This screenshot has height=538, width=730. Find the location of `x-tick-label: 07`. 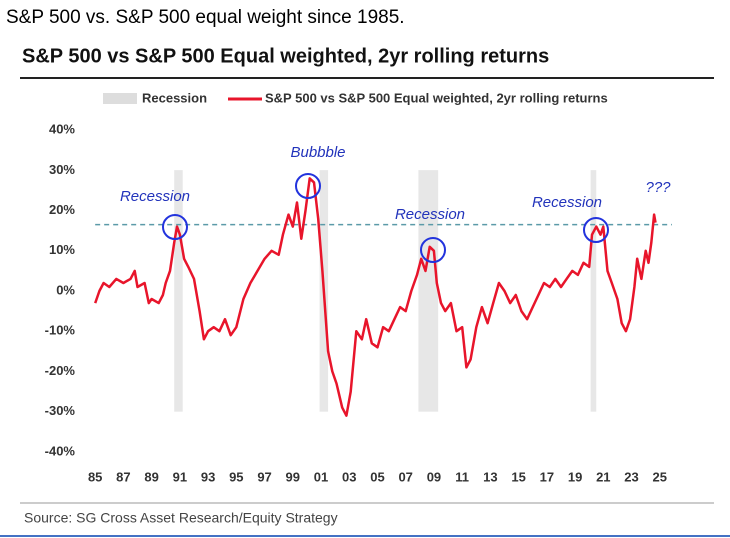

x-tick-label: 07 is located at coordinates (405, 476).